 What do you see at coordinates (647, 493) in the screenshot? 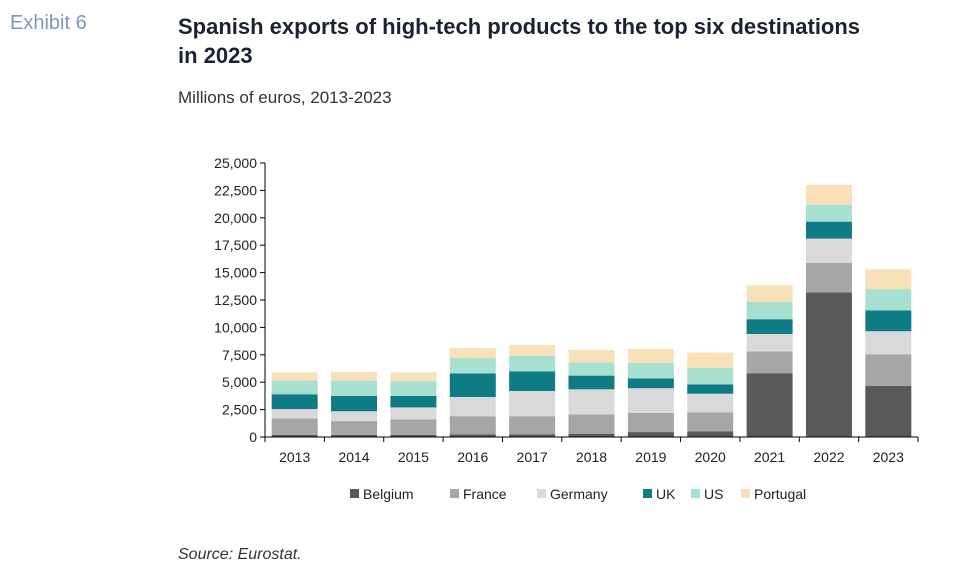
I see `legend-swatch-uk` at bounding box center [647, 493].